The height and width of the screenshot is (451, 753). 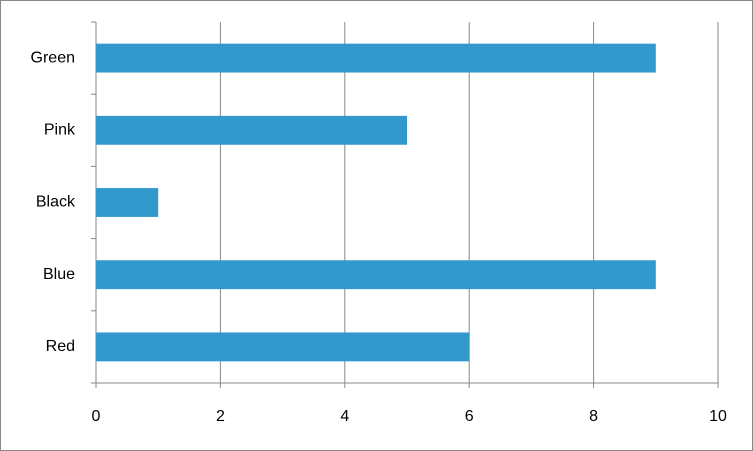 I want to click on x-tick-label: 6, so click(x=469, y=416).